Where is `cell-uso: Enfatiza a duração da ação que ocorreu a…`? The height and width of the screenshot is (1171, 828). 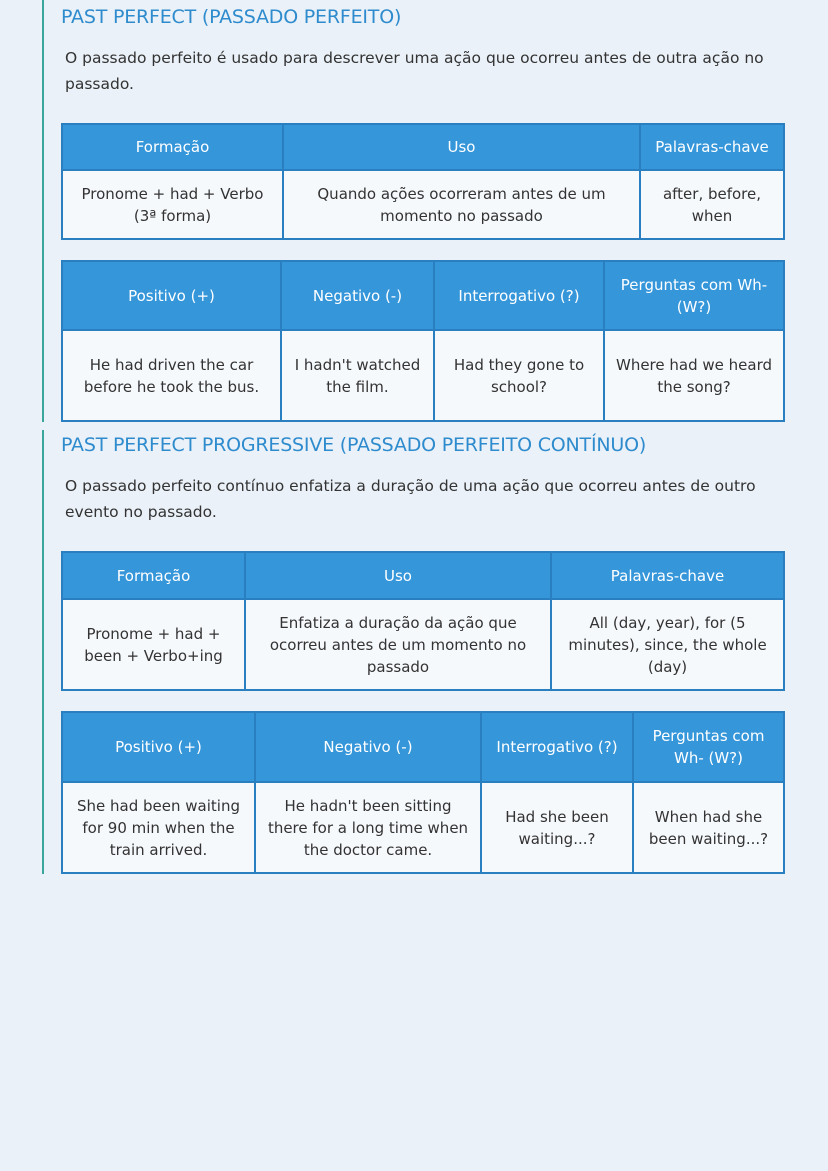
cell-uso: Enfatiza a duração da ação que ocorreu a… is located at coordinates (398, 644).